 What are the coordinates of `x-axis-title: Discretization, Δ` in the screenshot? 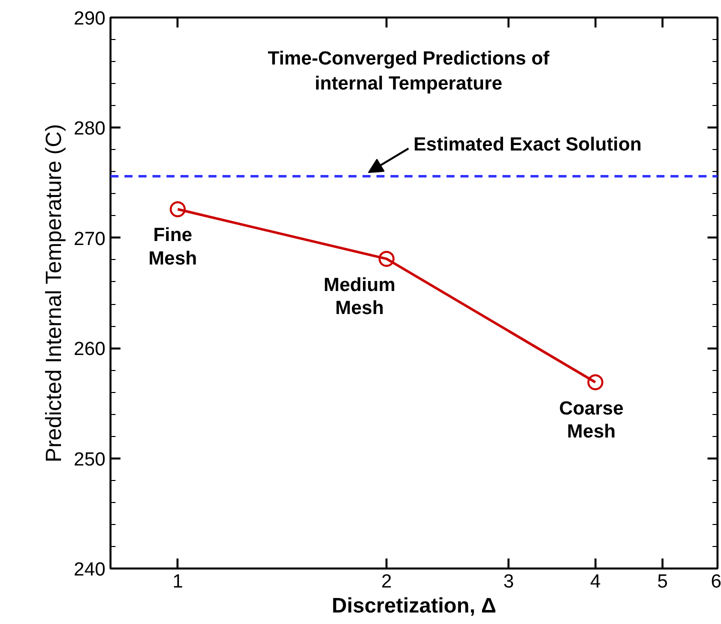 It's located at (414, 606).